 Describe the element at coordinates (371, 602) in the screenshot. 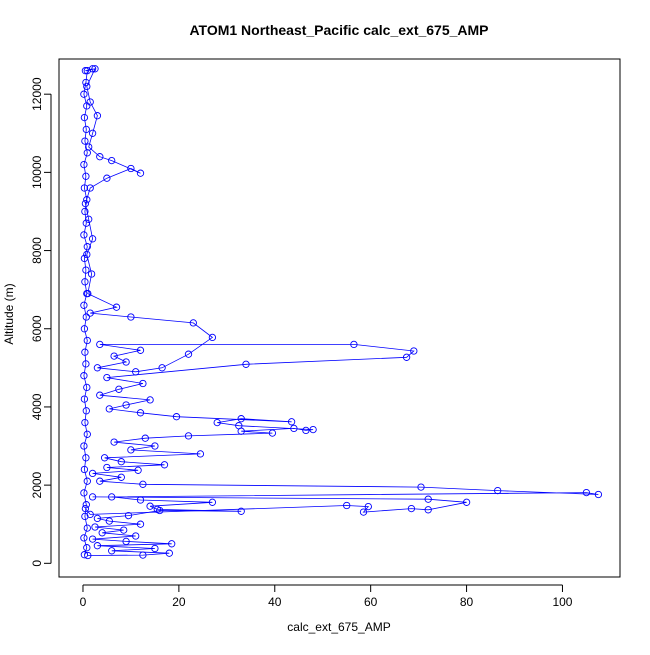

I see `x-tick-label: 60` at that location.